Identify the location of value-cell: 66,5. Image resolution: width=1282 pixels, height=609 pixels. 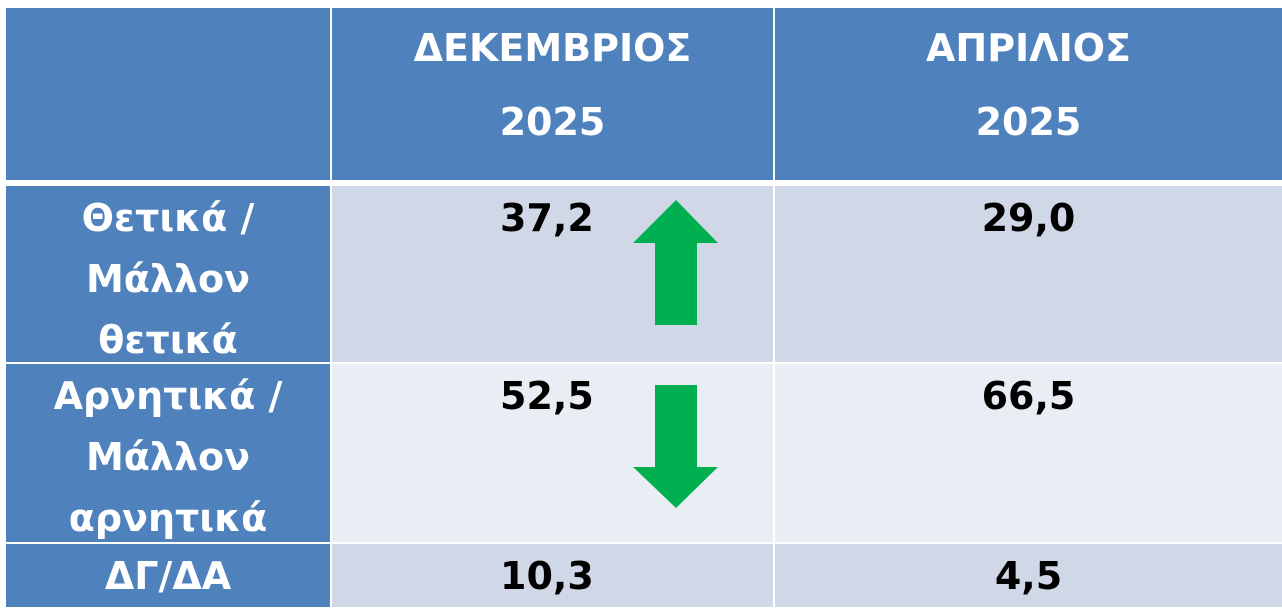
(1028, 453).